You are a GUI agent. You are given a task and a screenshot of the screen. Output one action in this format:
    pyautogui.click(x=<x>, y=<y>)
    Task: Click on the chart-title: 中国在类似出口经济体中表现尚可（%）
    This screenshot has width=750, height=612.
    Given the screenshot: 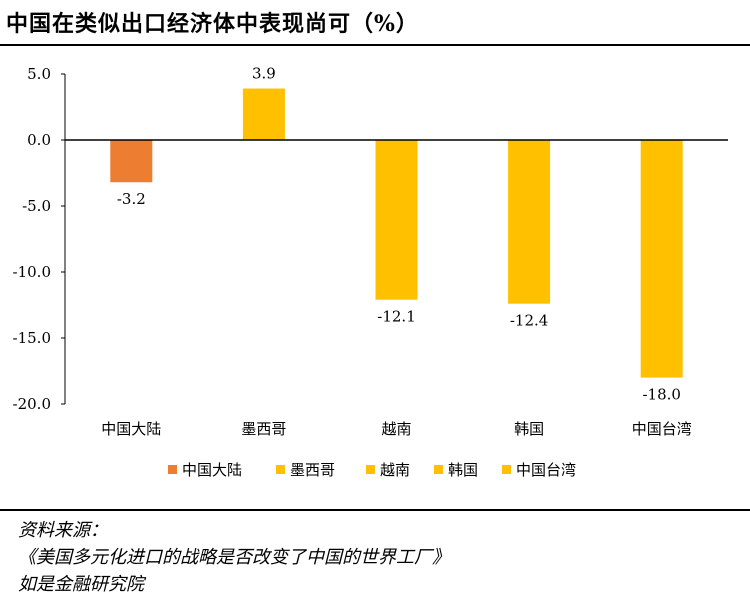 What is the action you would take?
    pyautogui.click(x=212, y=24)
    